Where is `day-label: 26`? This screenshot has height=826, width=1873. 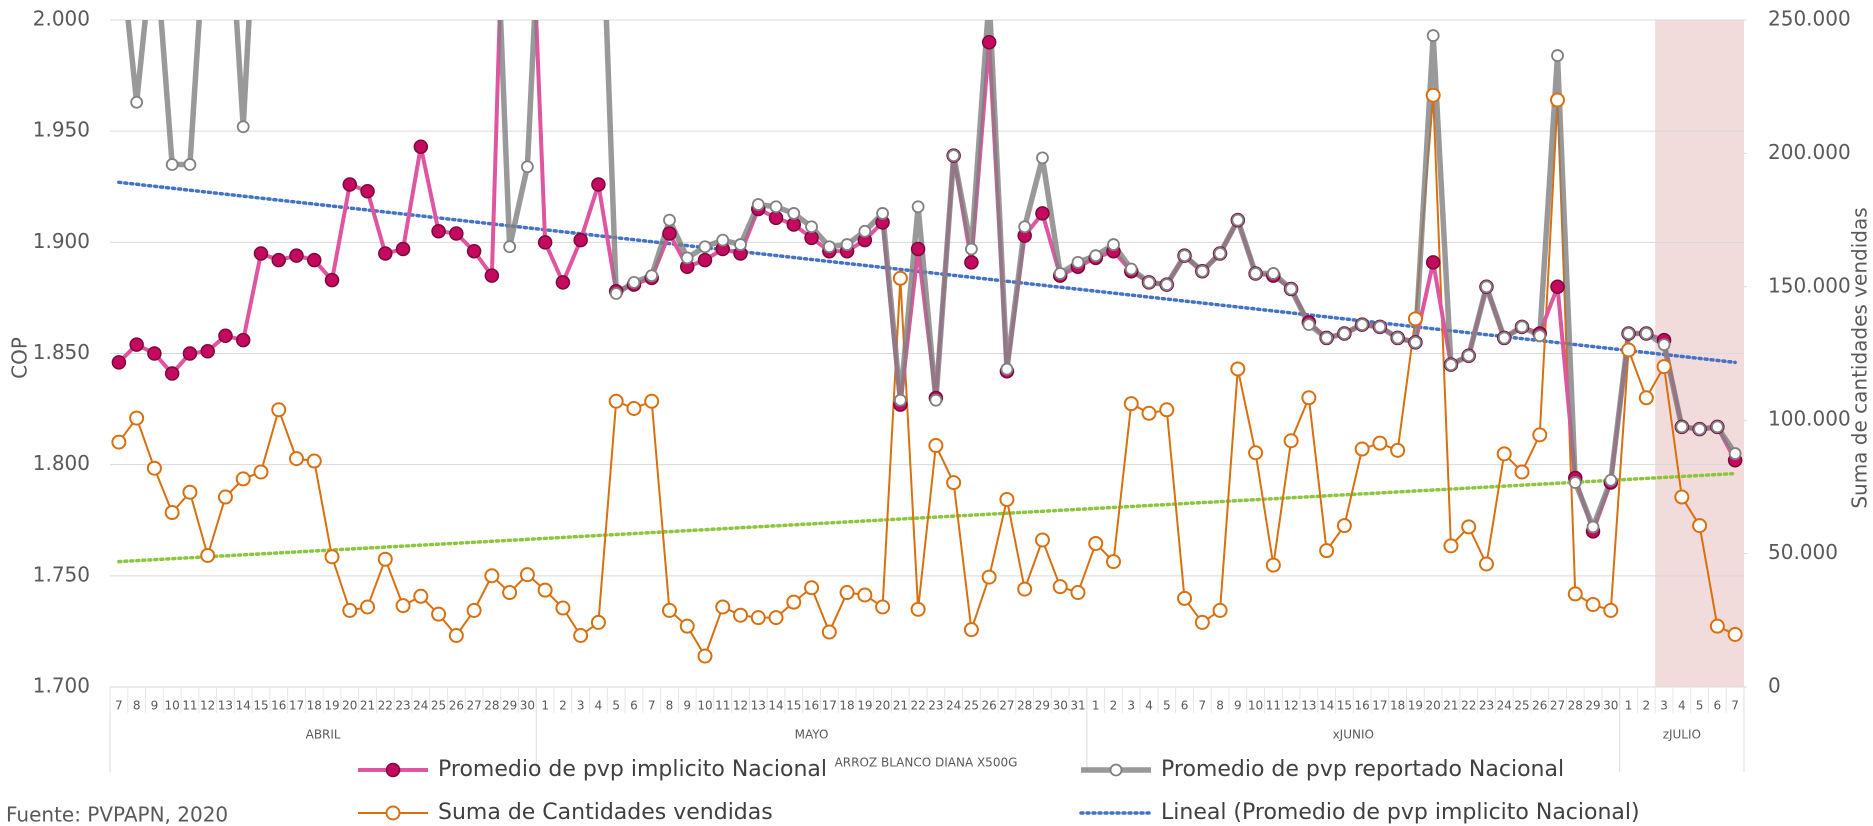 day-label: 26 is located at coordinates (989, 706).